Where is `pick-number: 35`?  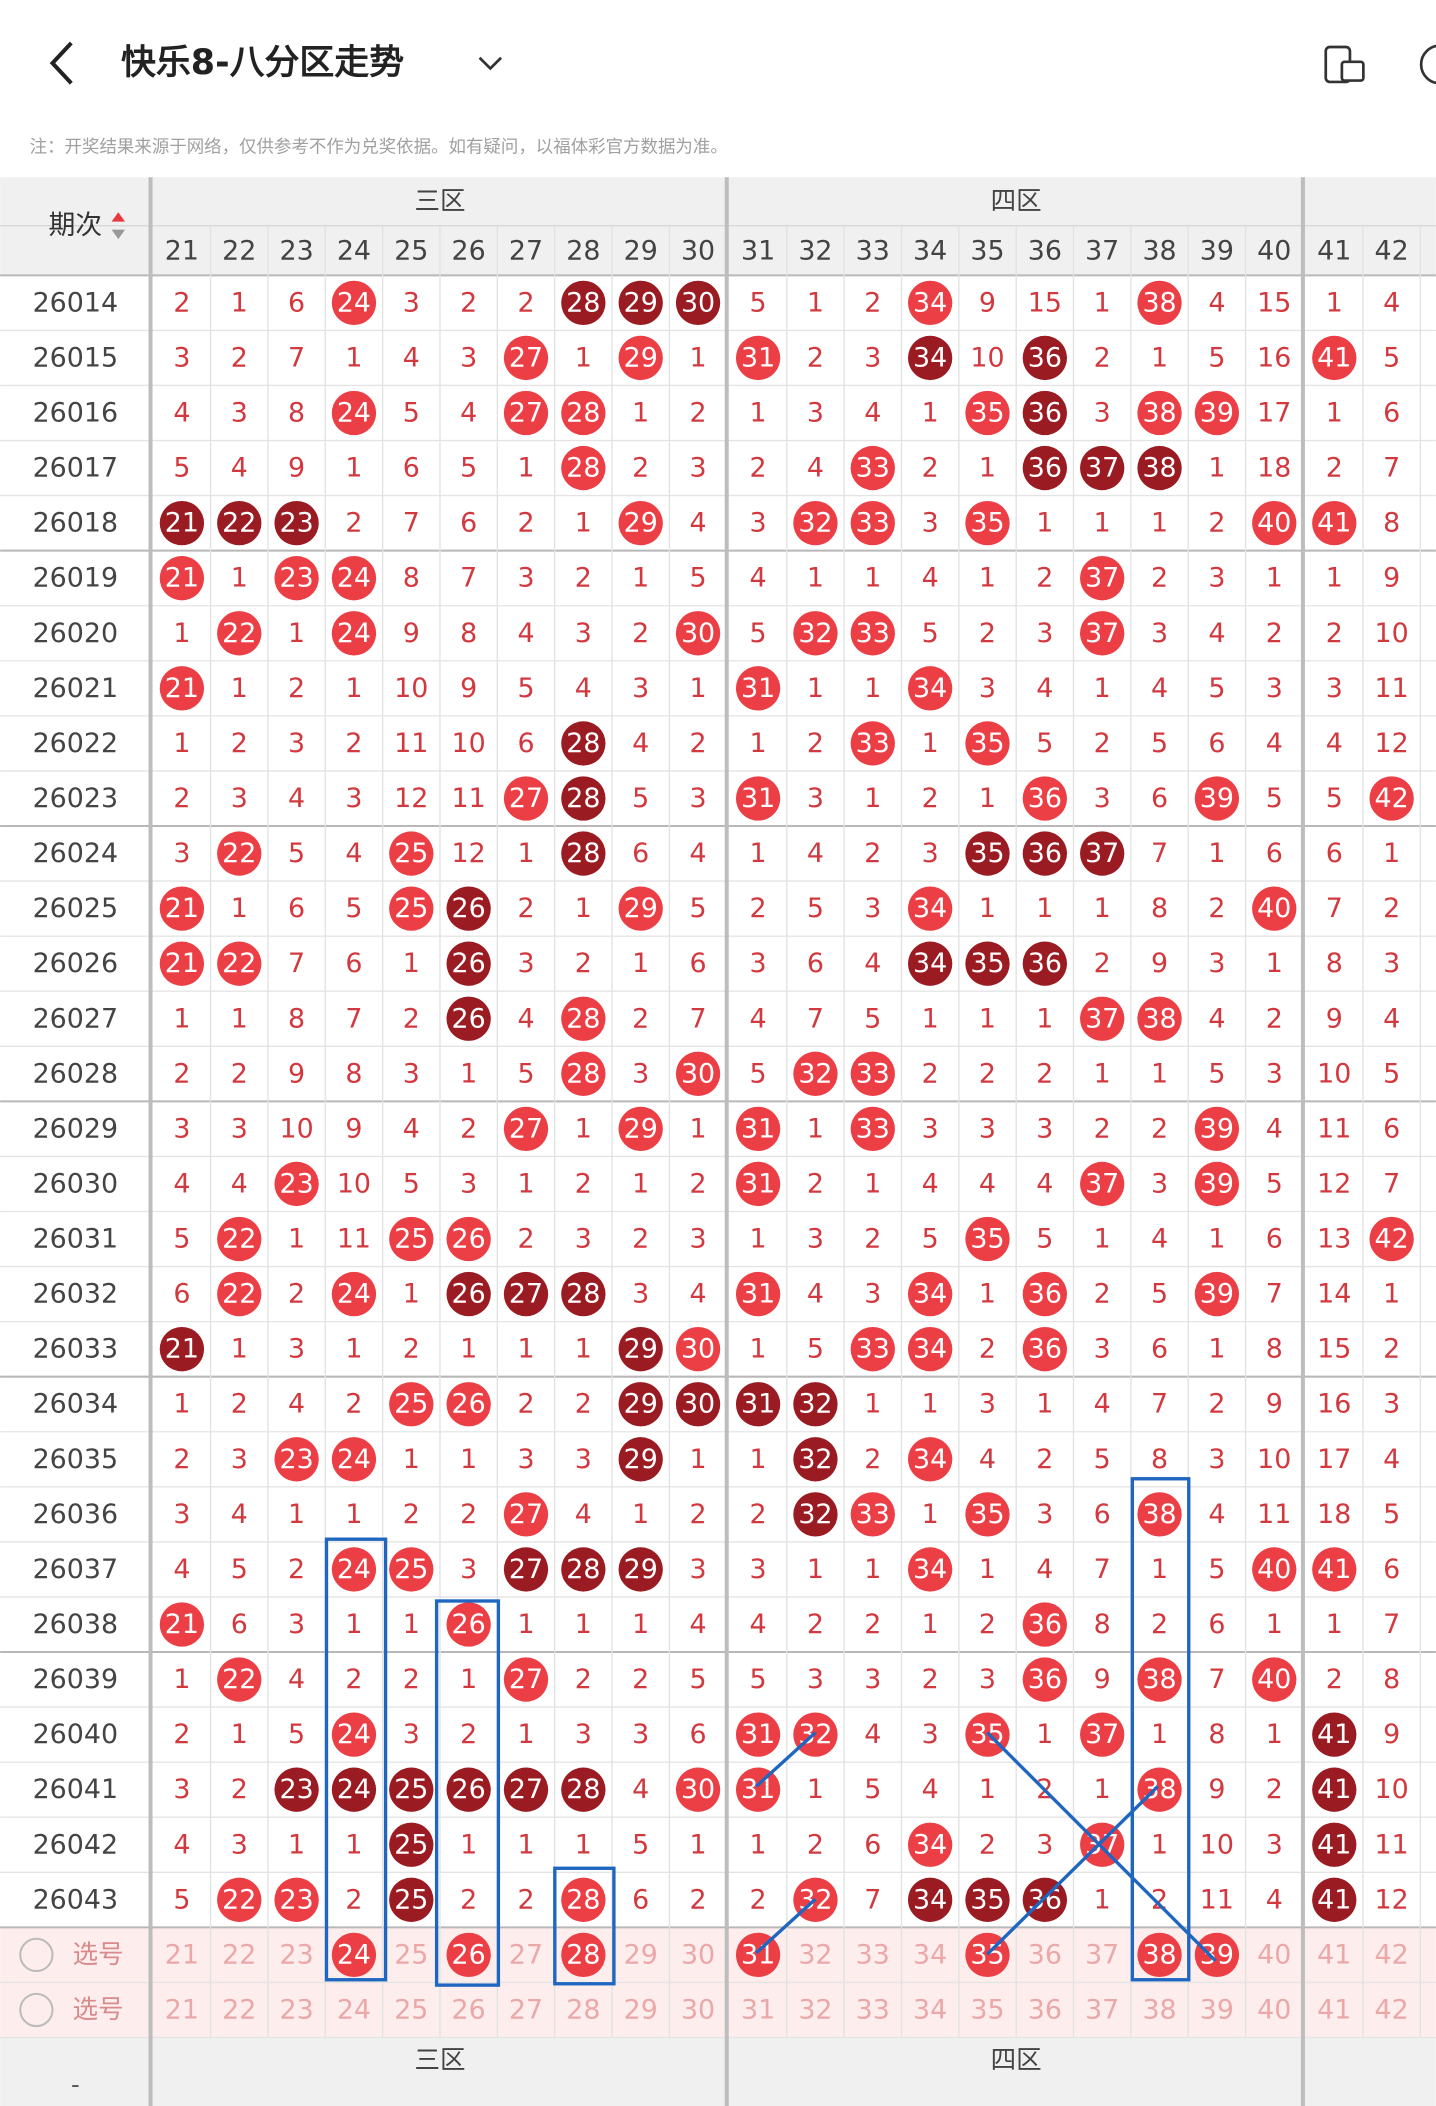 pick-number: 35 is located at coordinates (987, 2009).